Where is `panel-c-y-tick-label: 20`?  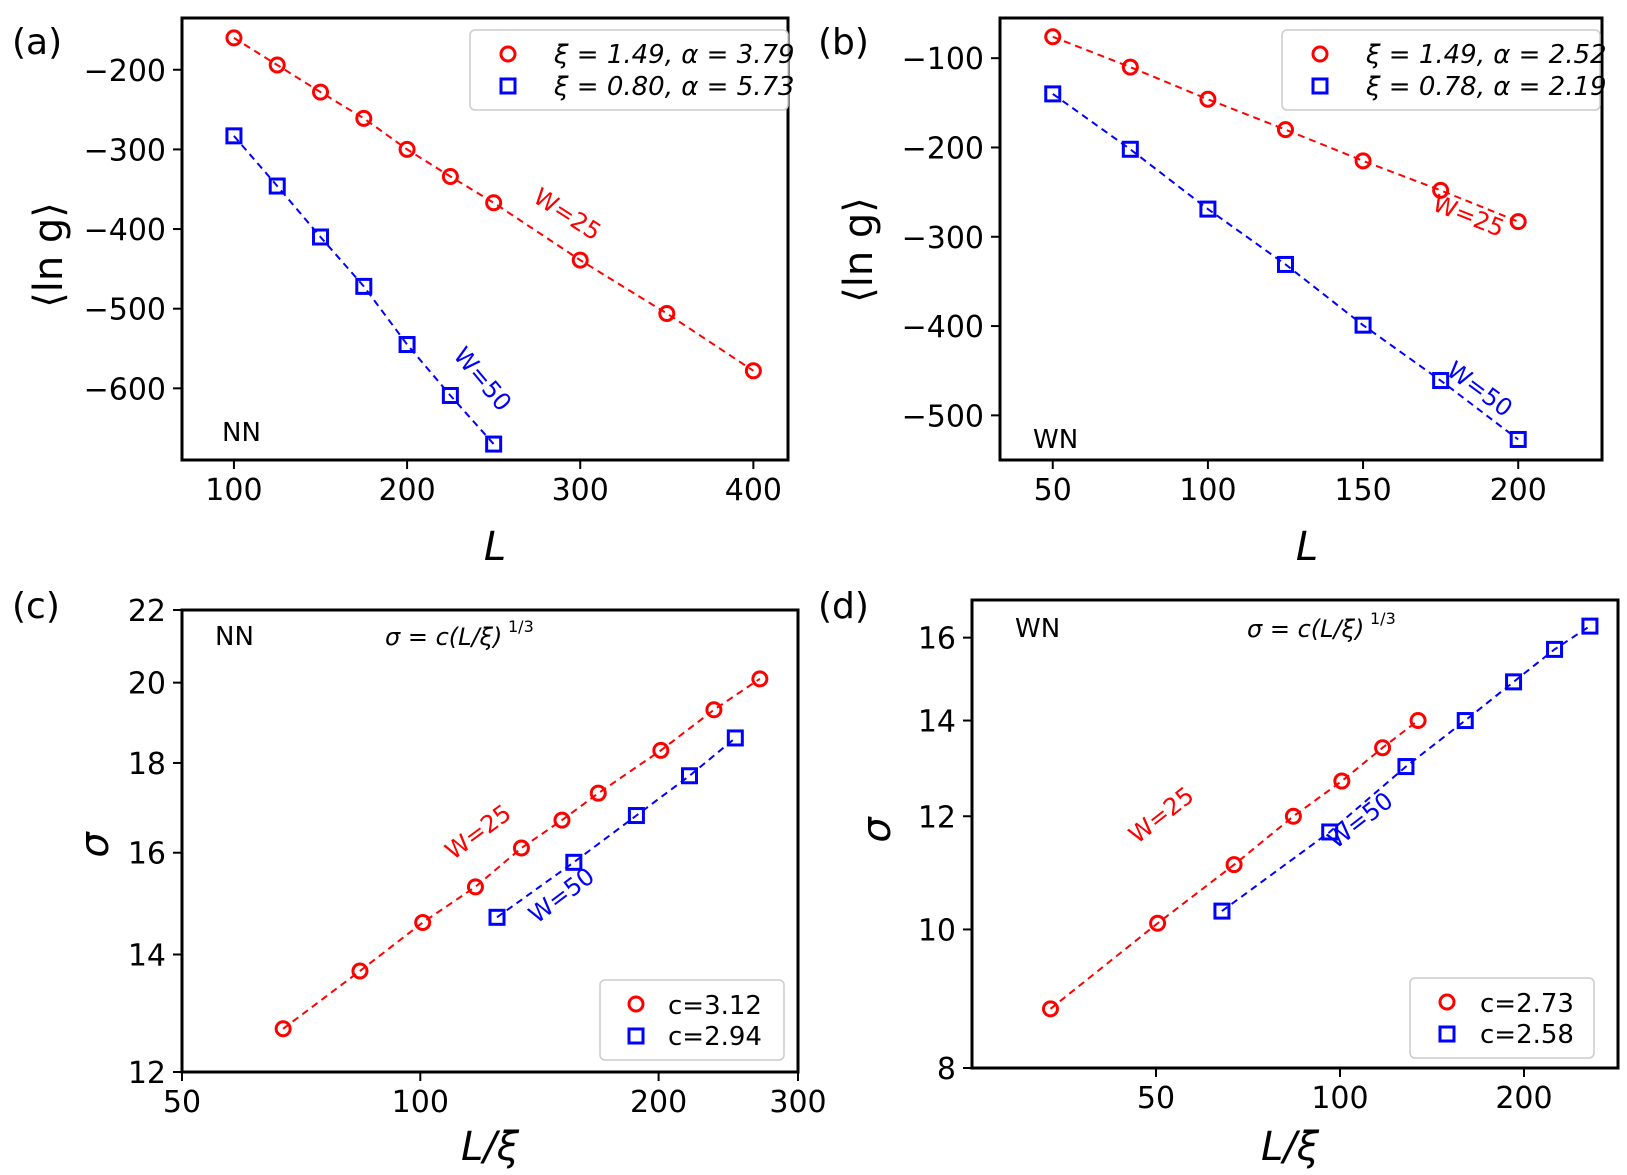 panel-c-y-tick-label: 20 is located at coordinates (147, 684).